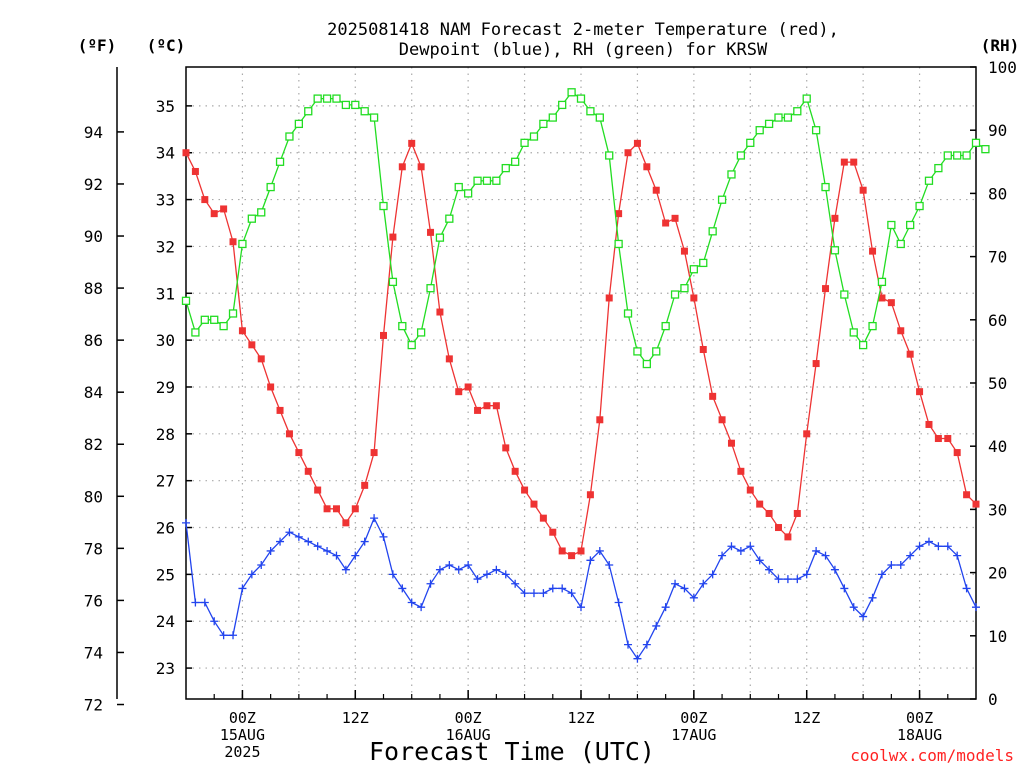 Image resolution: width=1024 pixels, height=768 pixels. What do you see at coordinates (165, 340) in the screenshot?
I see `celsius-tick-label: 30` at bounding box center [165, 340].